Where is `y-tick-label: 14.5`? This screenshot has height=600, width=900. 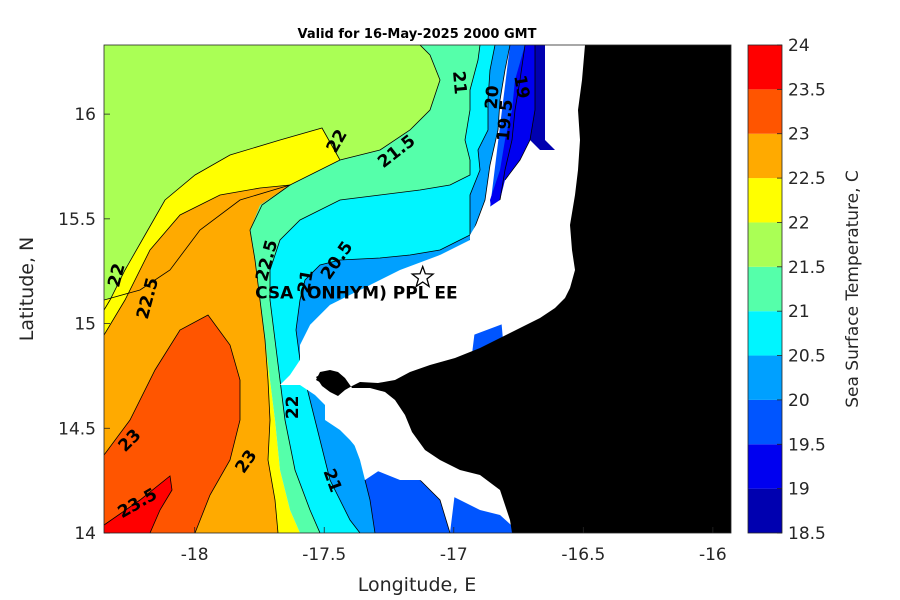 y-tick-label: 14.5 is located at coordinates (77, 429).